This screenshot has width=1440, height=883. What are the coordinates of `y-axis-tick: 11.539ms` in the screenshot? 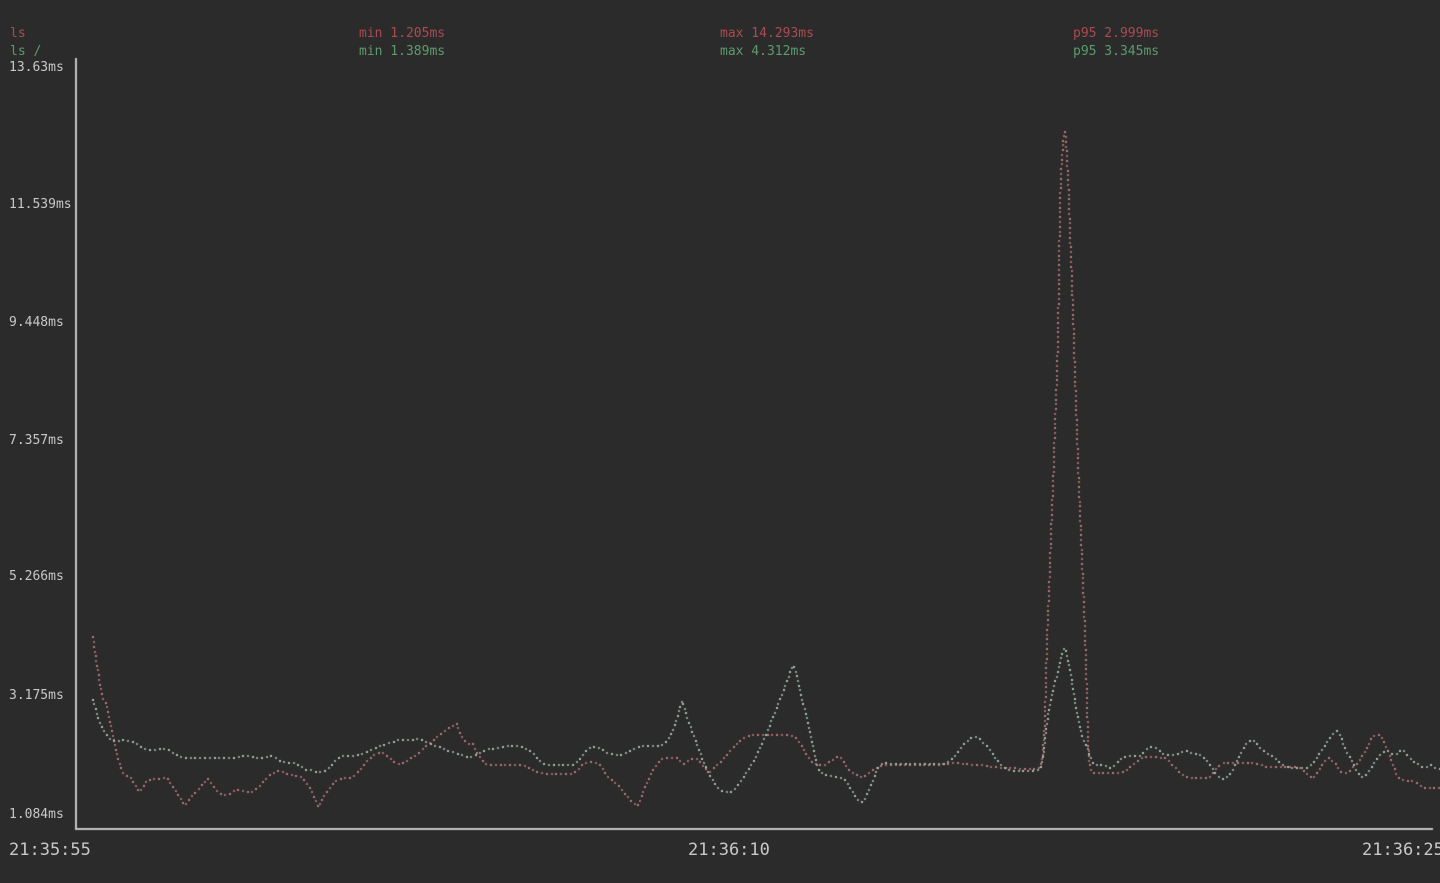 It's located at (40, 204).